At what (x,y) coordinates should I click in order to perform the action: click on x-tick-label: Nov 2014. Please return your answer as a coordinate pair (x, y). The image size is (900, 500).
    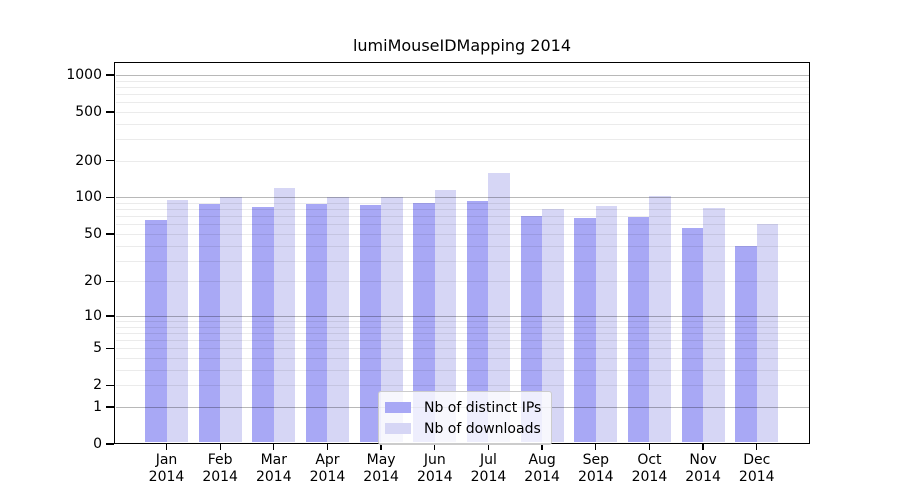
    Looking at the image, I should click on (703, 468).